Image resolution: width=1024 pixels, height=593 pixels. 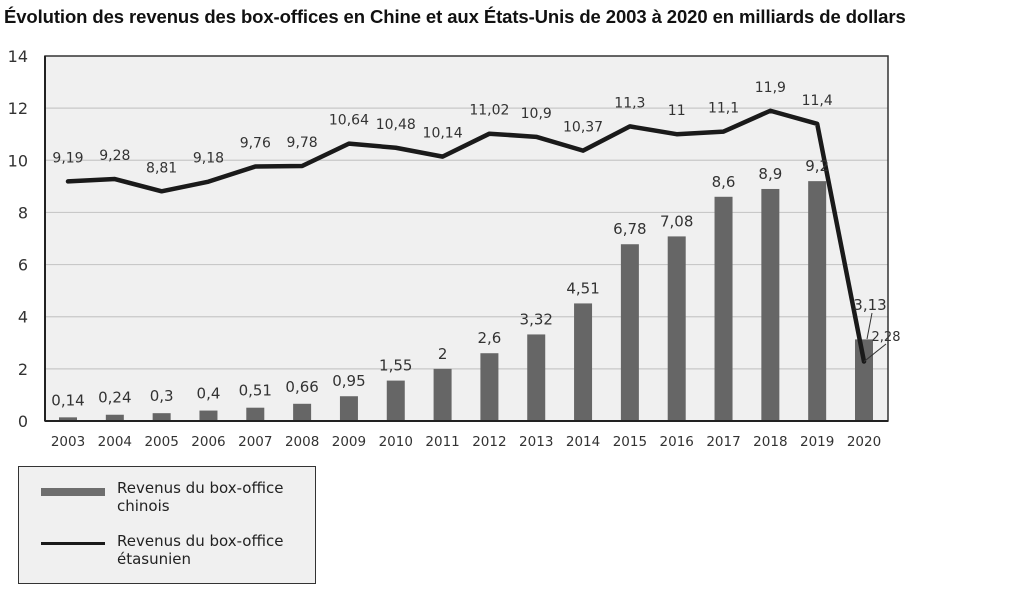 I want to click on x-tick-label: 2015, so click(x=630, y=442).